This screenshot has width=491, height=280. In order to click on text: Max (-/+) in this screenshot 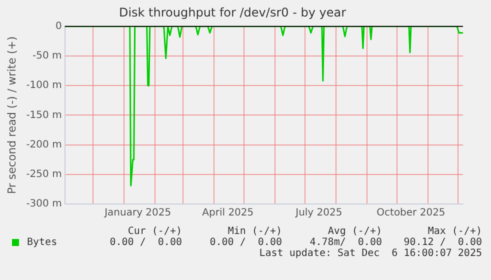, I will do `click(454, 231)`.